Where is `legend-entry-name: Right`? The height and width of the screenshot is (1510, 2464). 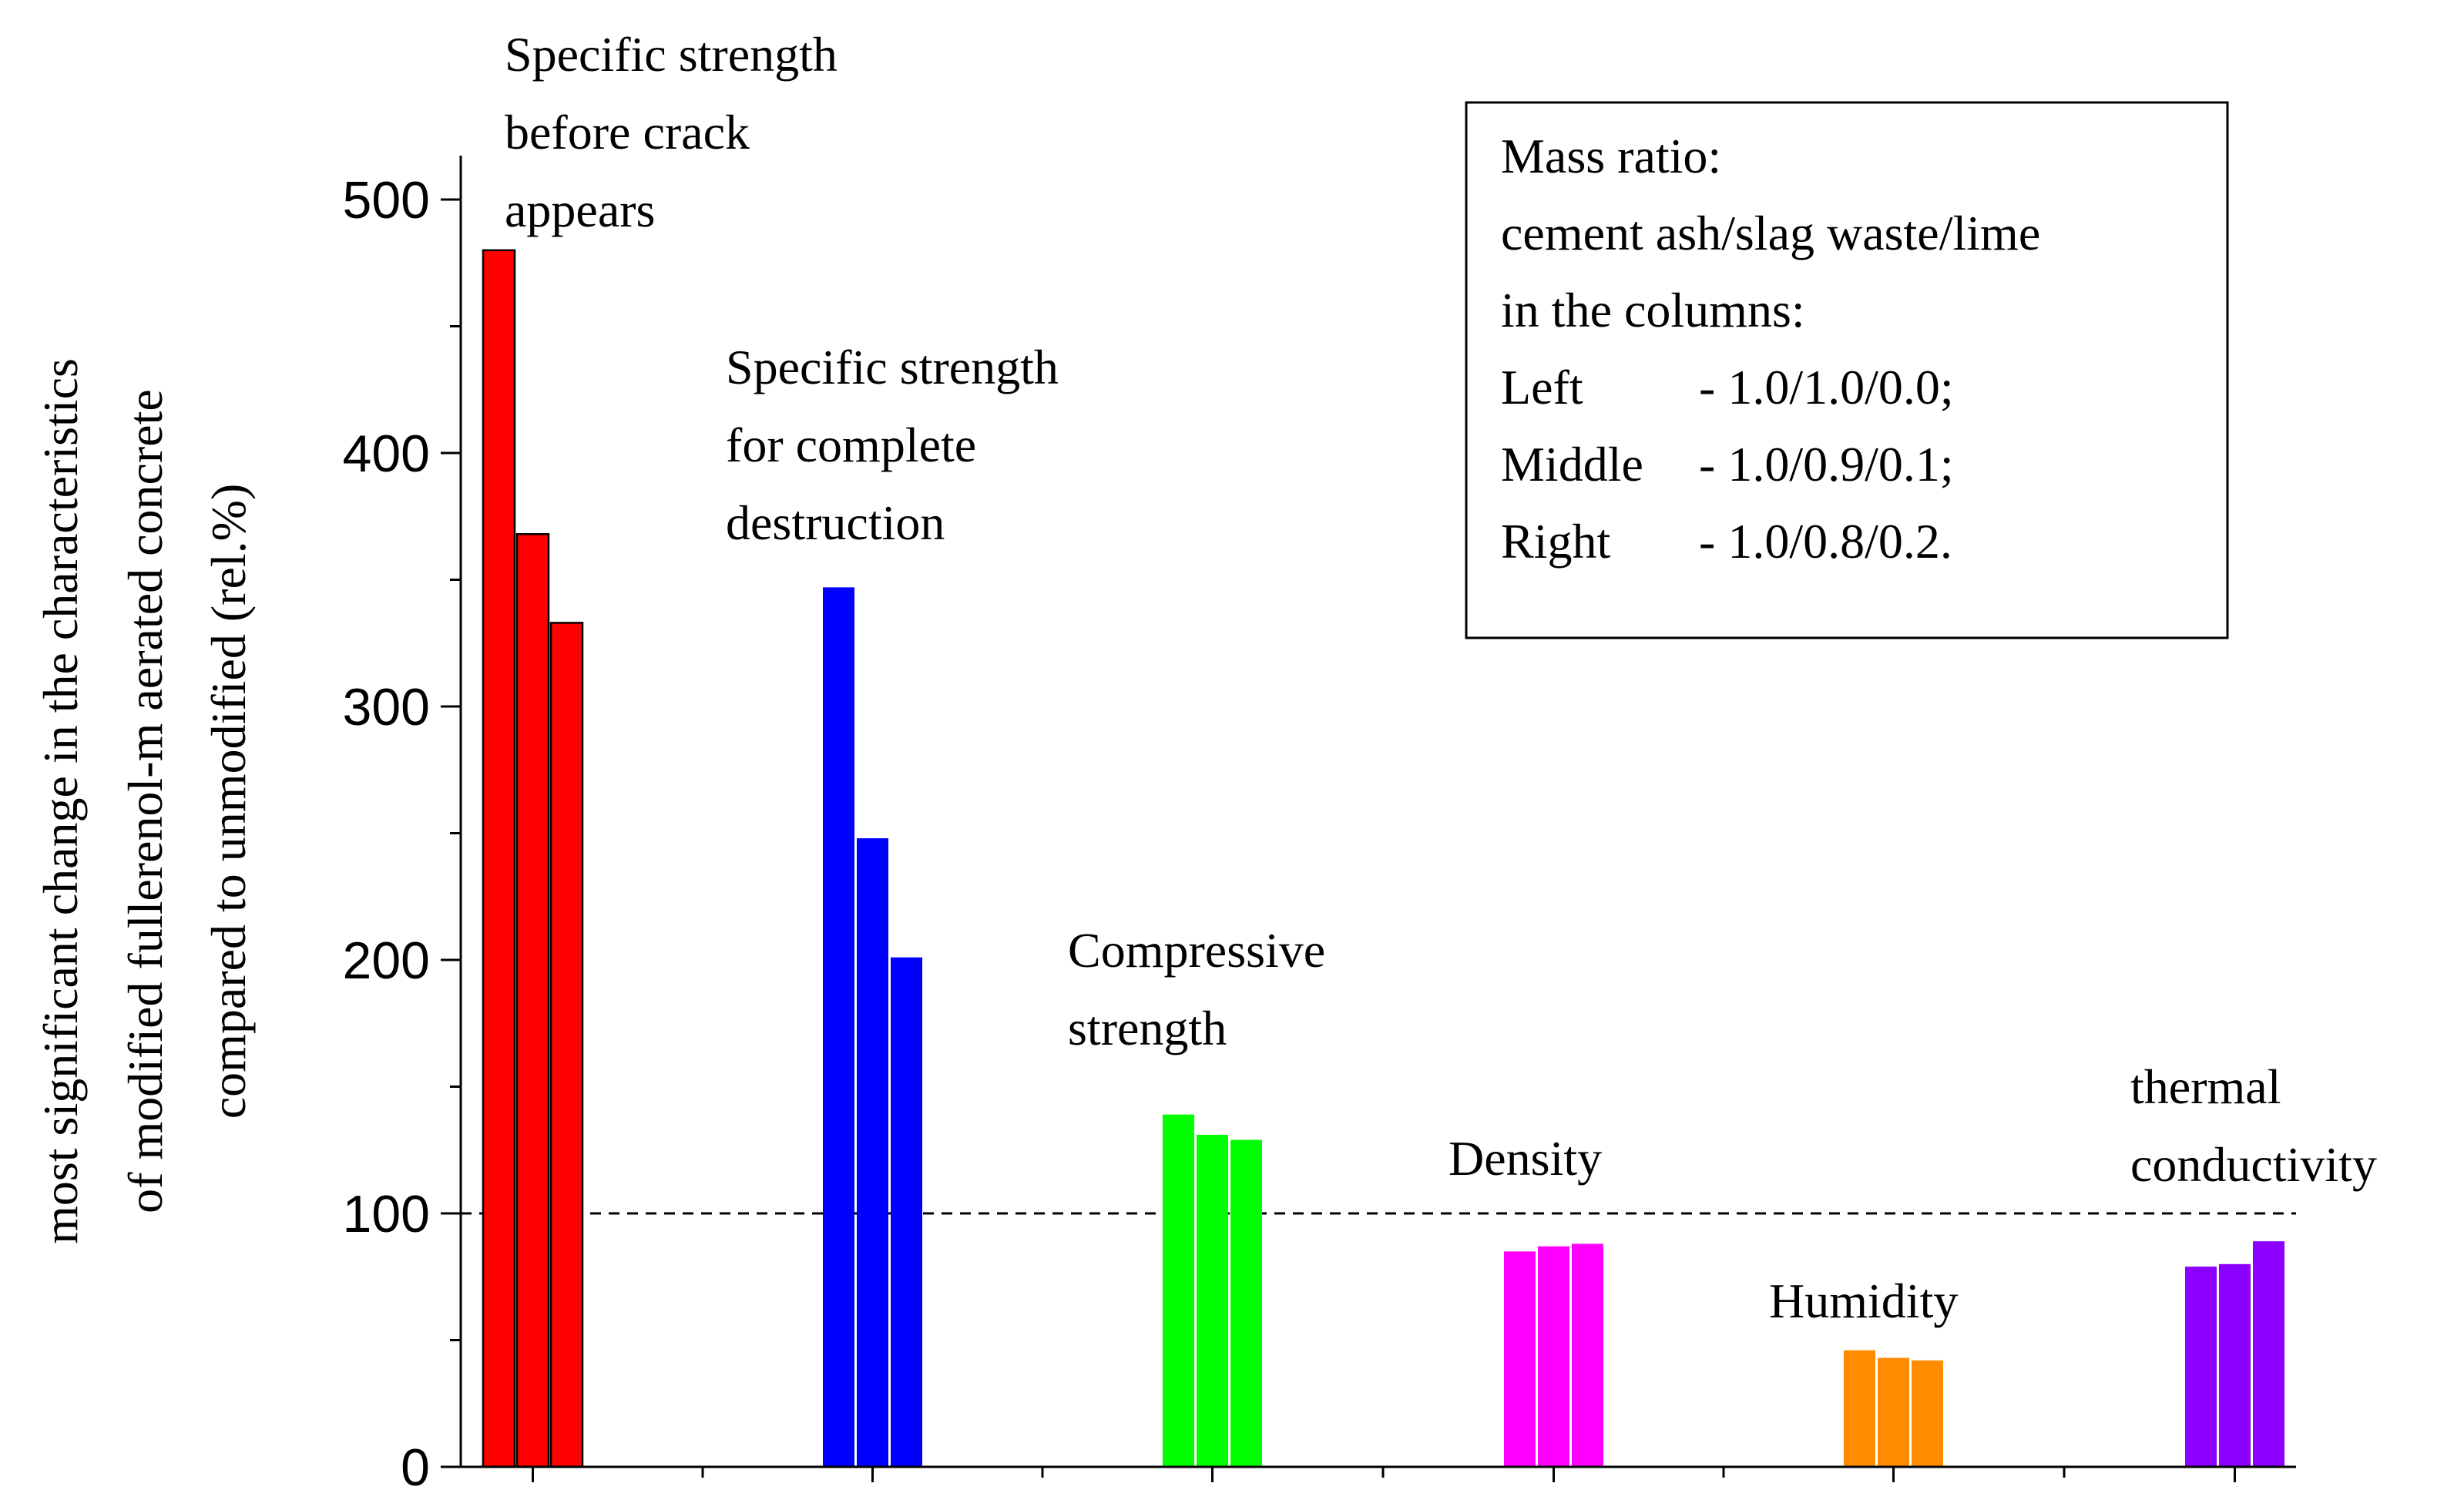
legend-entry-name: Right is located at coordinates (1556, 541).